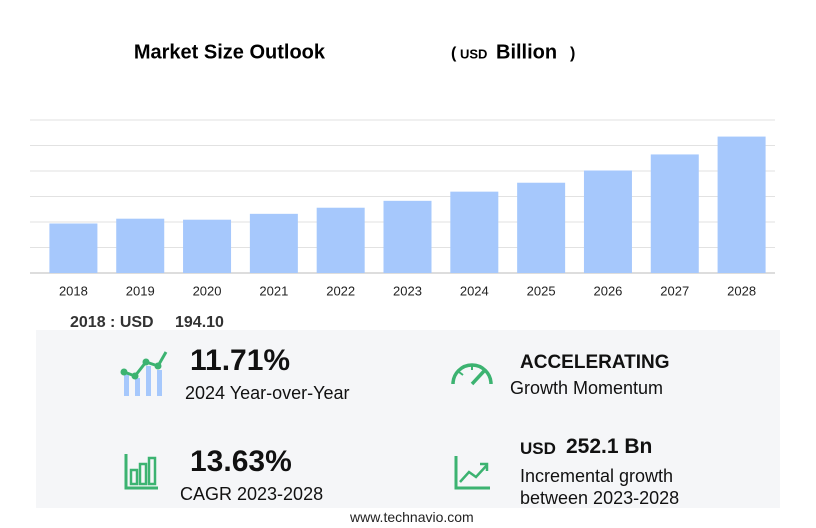  I want to click on kpi-currency: USD, so click(538, 448).